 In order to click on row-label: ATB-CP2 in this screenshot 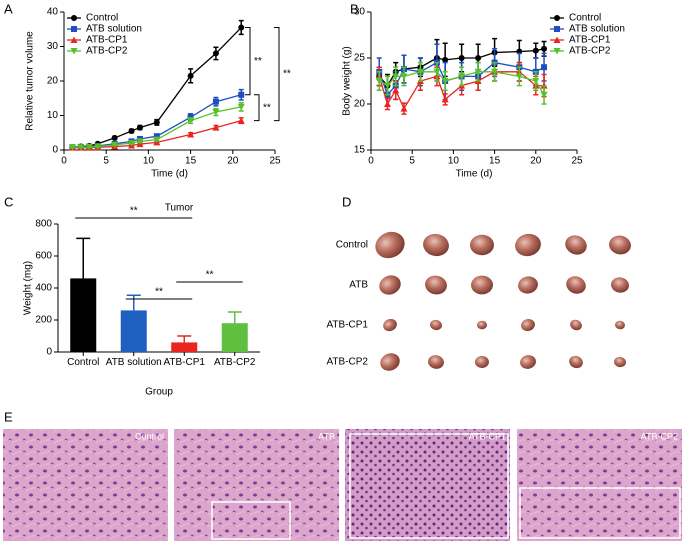, I will do `click(348, 362)`.